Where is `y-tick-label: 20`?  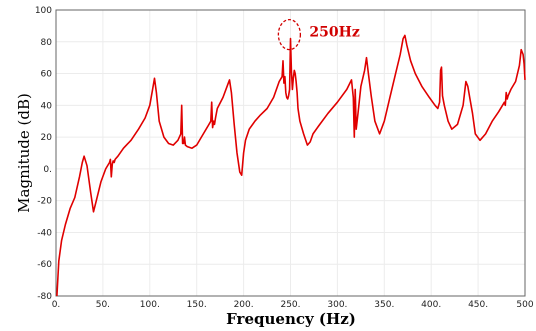
y-tick-label: 20 is located at coordinates (47, 138).